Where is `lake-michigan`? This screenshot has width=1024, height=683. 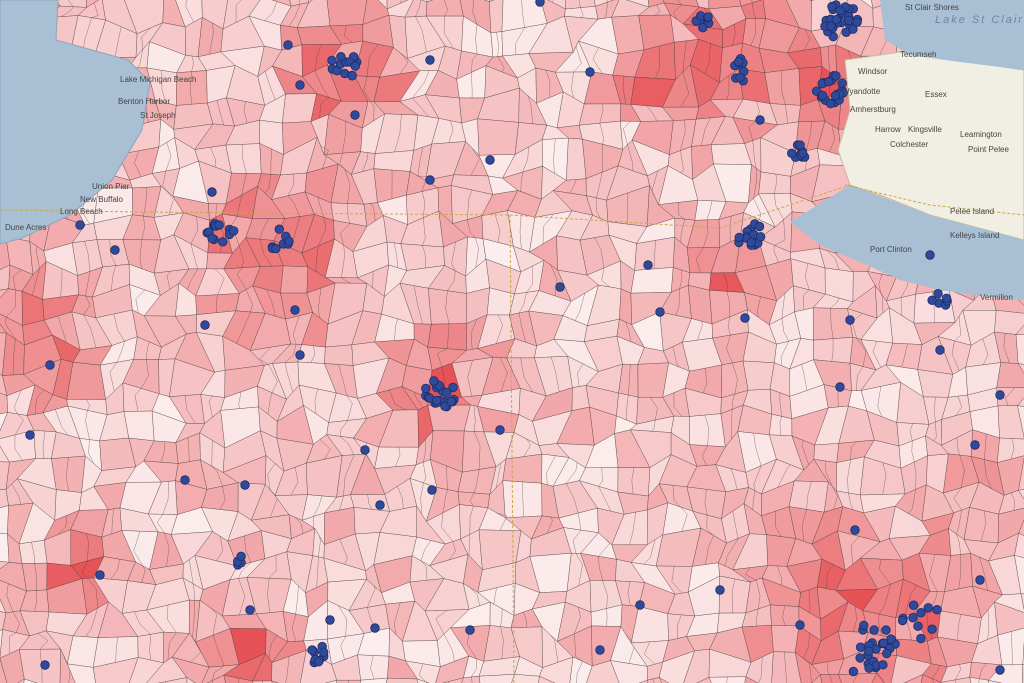
lake-michigan is located at coordinates (75, 122).